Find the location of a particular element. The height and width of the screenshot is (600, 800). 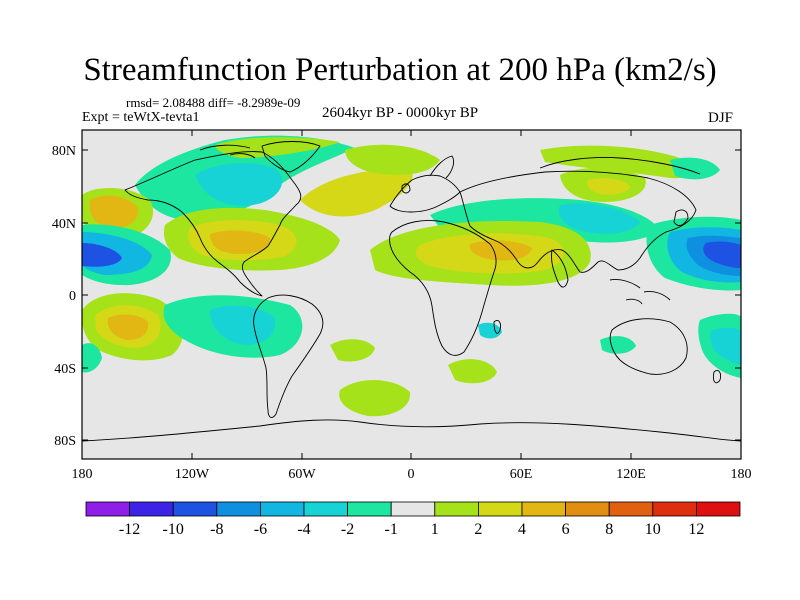

anomaly-siberia-core is located at coordinates (608, 186).